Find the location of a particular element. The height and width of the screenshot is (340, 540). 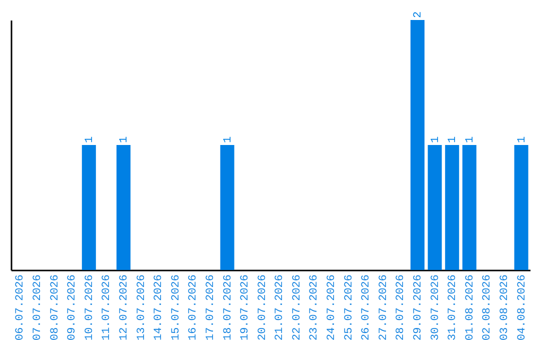

x-tick-label: 04.08.2026 is located at coordinates (522, 307).